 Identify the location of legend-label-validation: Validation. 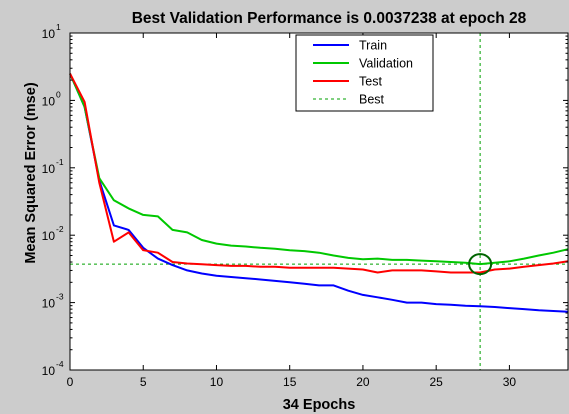
(386, 64).